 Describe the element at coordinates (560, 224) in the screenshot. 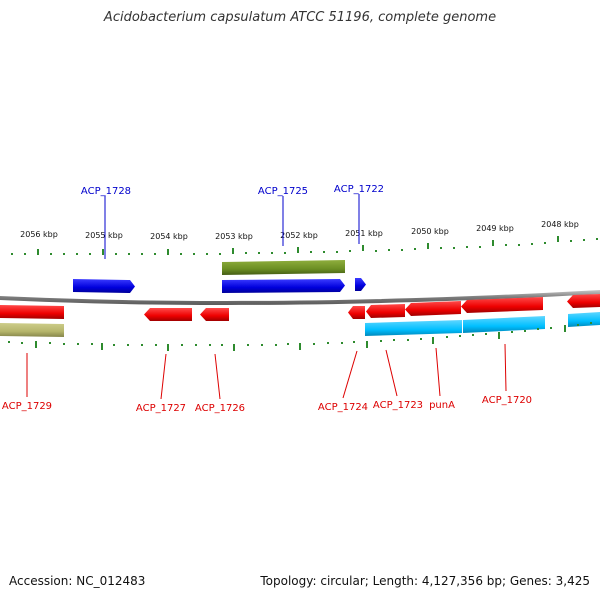

I see `scale-label: 2048 kbp` at that location.